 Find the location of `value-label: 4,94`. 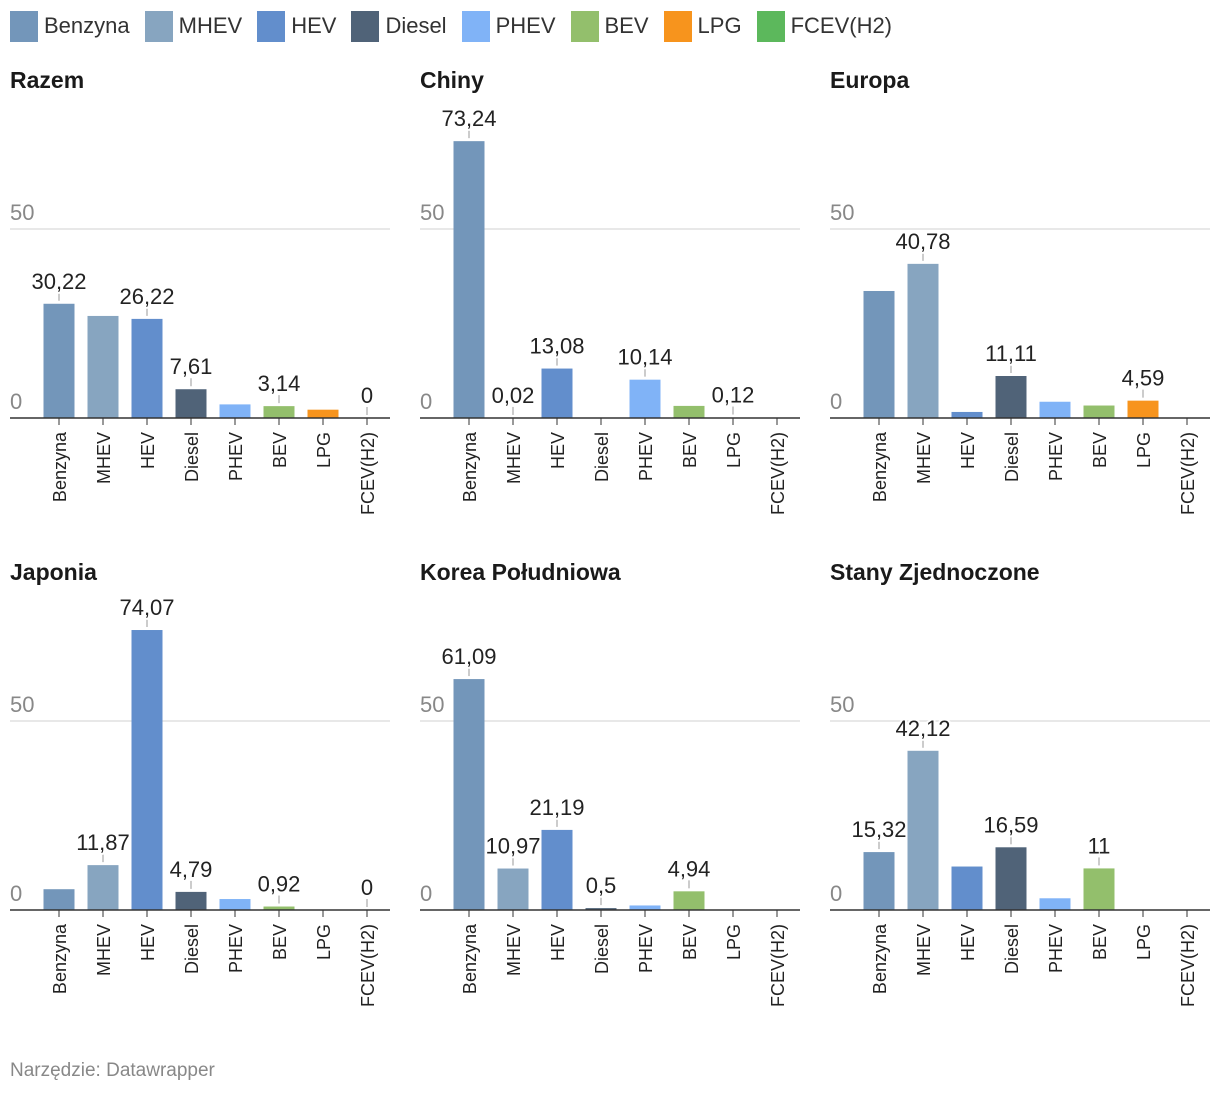

value-label: 4,94 is located at coordinates (689, 868).